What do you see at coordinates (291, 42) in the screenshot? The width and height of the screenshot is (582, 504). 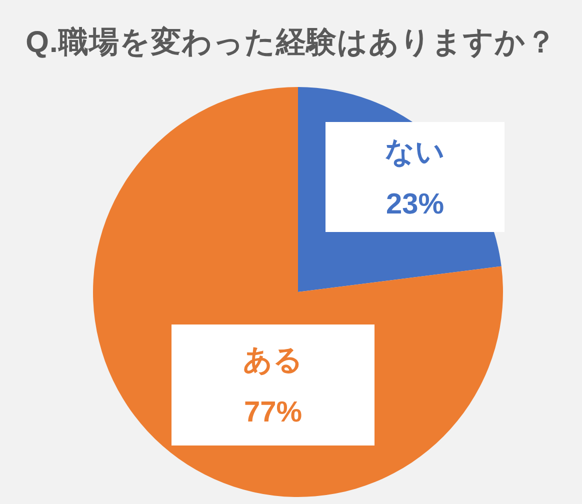 I see `chart-title: Q.職場を変わった経験はありますか？` at bounding box center [291, 42].